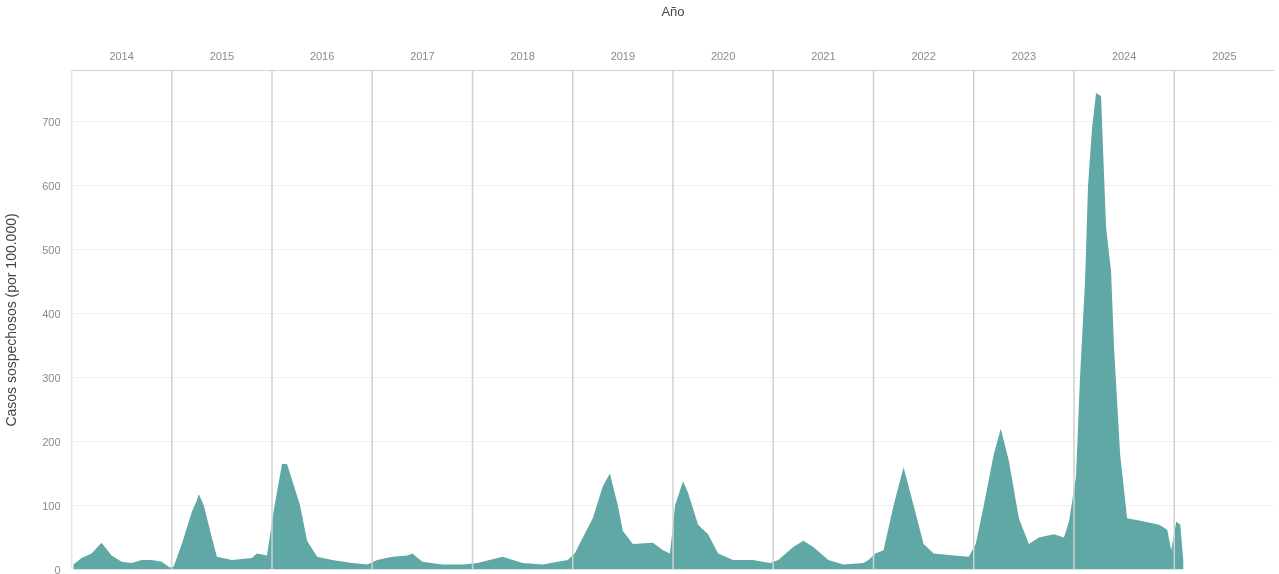 This screenshot has width=1279, height=574. I want to click on x-tick-label: 2023, so click(1024, 55).